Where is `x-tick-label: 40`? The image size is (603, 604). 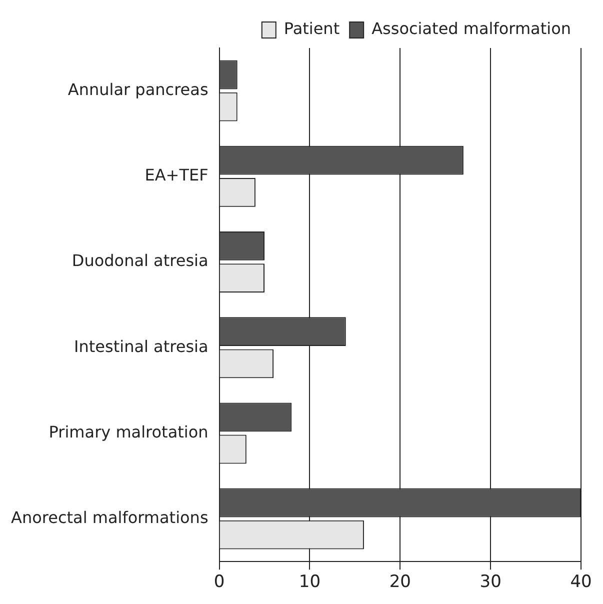 x-tick-label: 40 is located at coordinates (581, 582).